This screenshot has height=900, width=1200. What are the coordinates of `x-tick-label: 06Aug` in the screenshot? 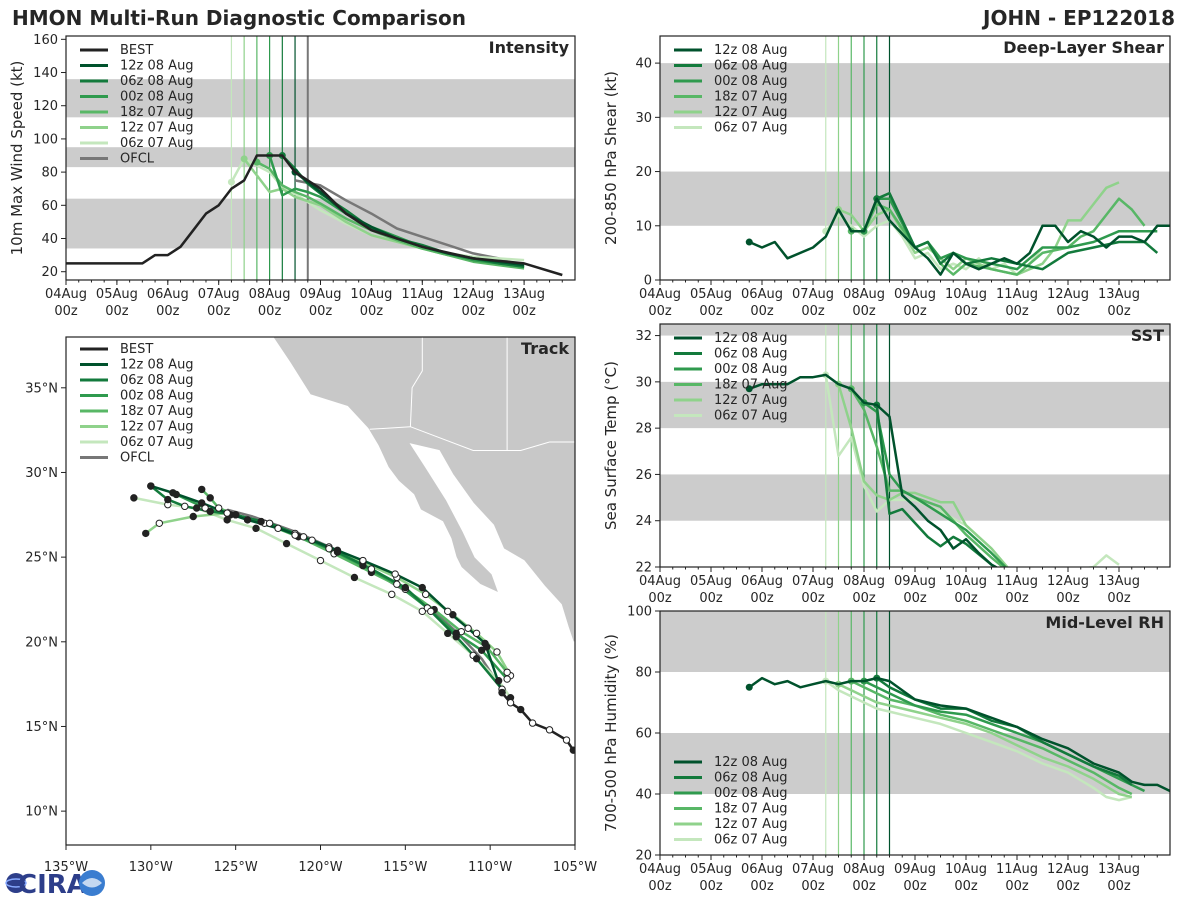 It's located at (168, 294).